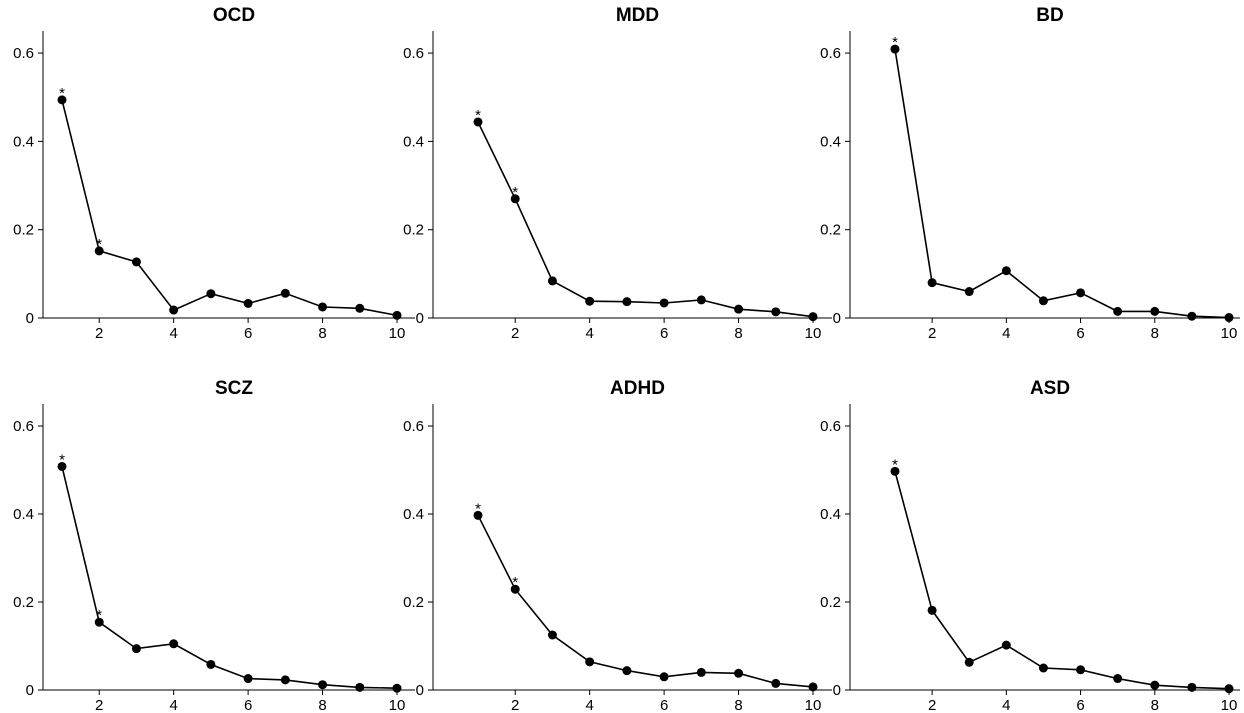 The width and height of the screenshot is (1244, 713). What do you see at coordinates (234, 388) in the screenshot?
I see `panel-title: SCZ` at bounding box center [234, 388].